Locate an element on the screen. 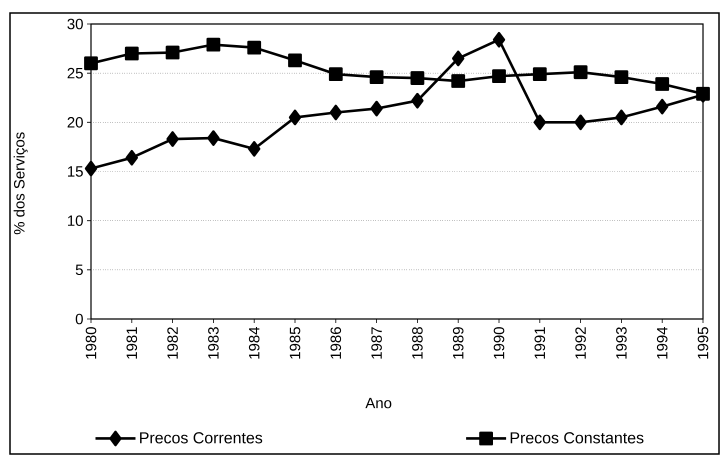 The image size is (720, 455). y-tick-label: 30 is located at coordinates (75, 24).